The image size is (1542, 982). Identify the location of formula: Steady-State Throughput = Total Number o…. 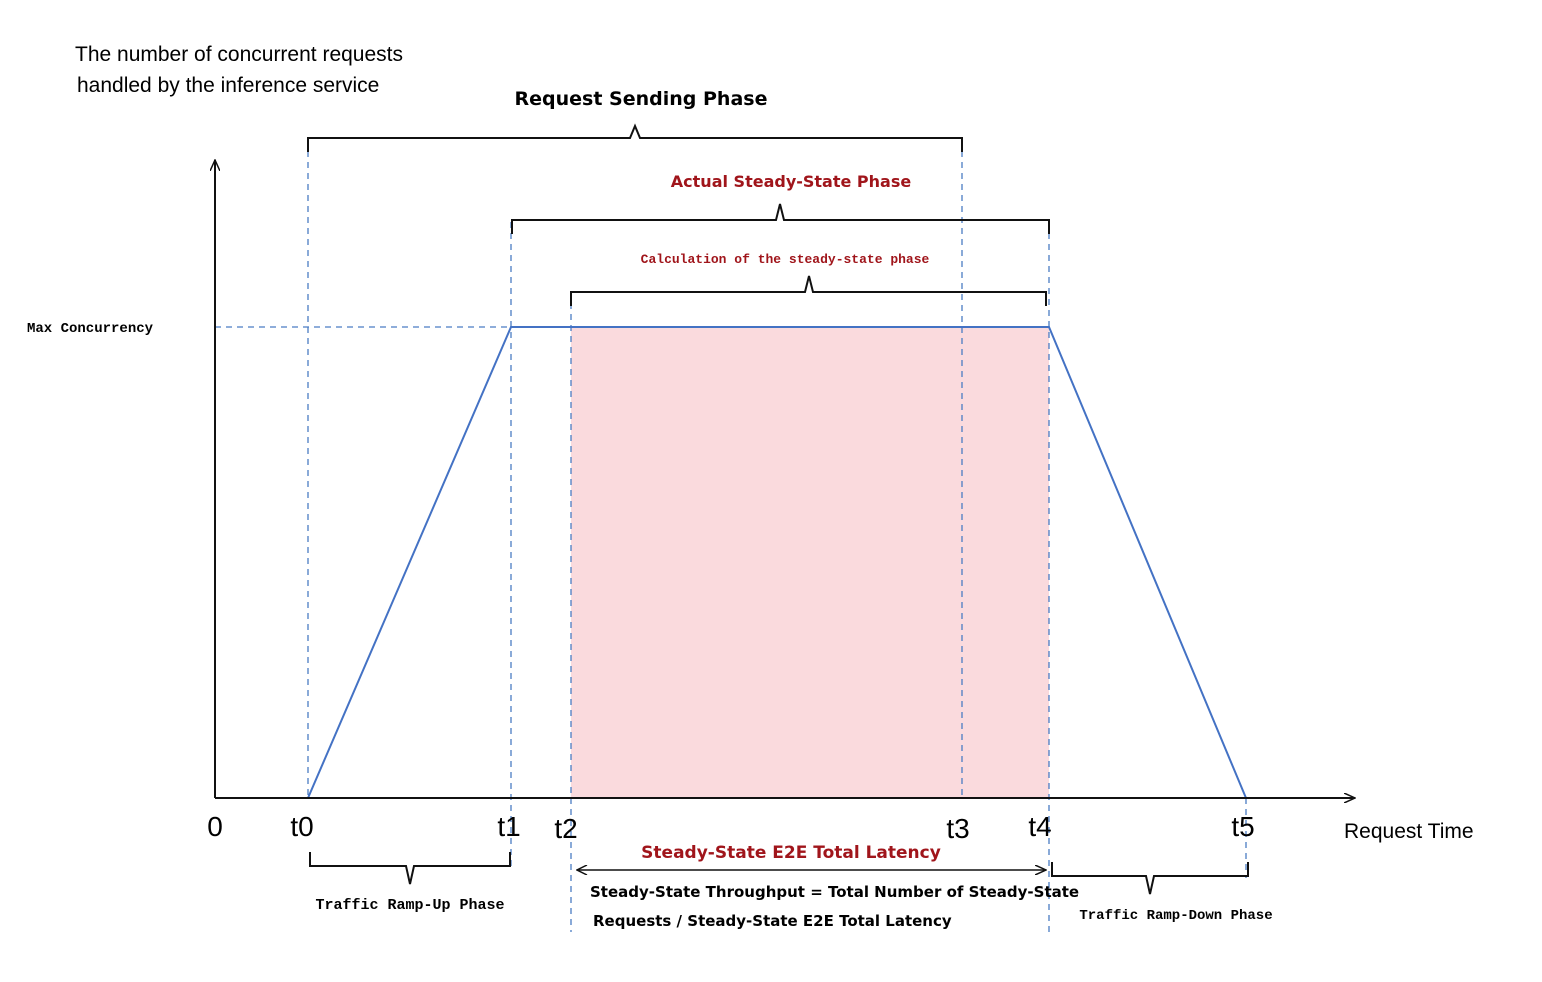
(834, 892).